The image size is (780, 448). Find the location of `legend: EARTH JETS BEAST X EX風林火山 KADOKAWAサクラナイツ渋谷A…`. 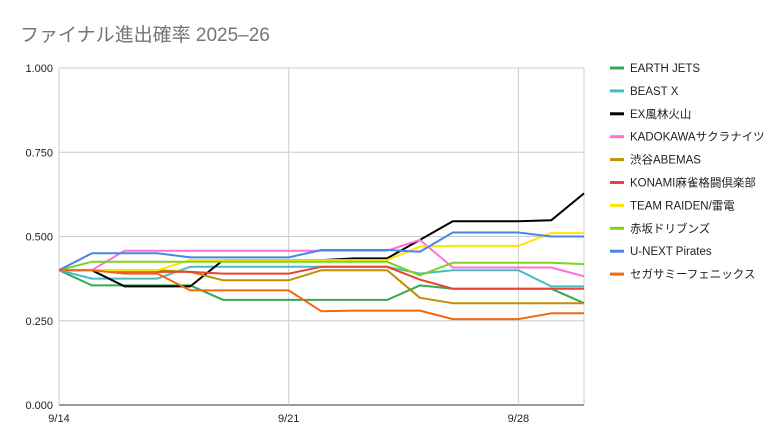

legend: EARTH JETS BEAST X EX風林火山 KADOKAWAサクラナイツ渋谷A… is located at coordinates (687, 172).